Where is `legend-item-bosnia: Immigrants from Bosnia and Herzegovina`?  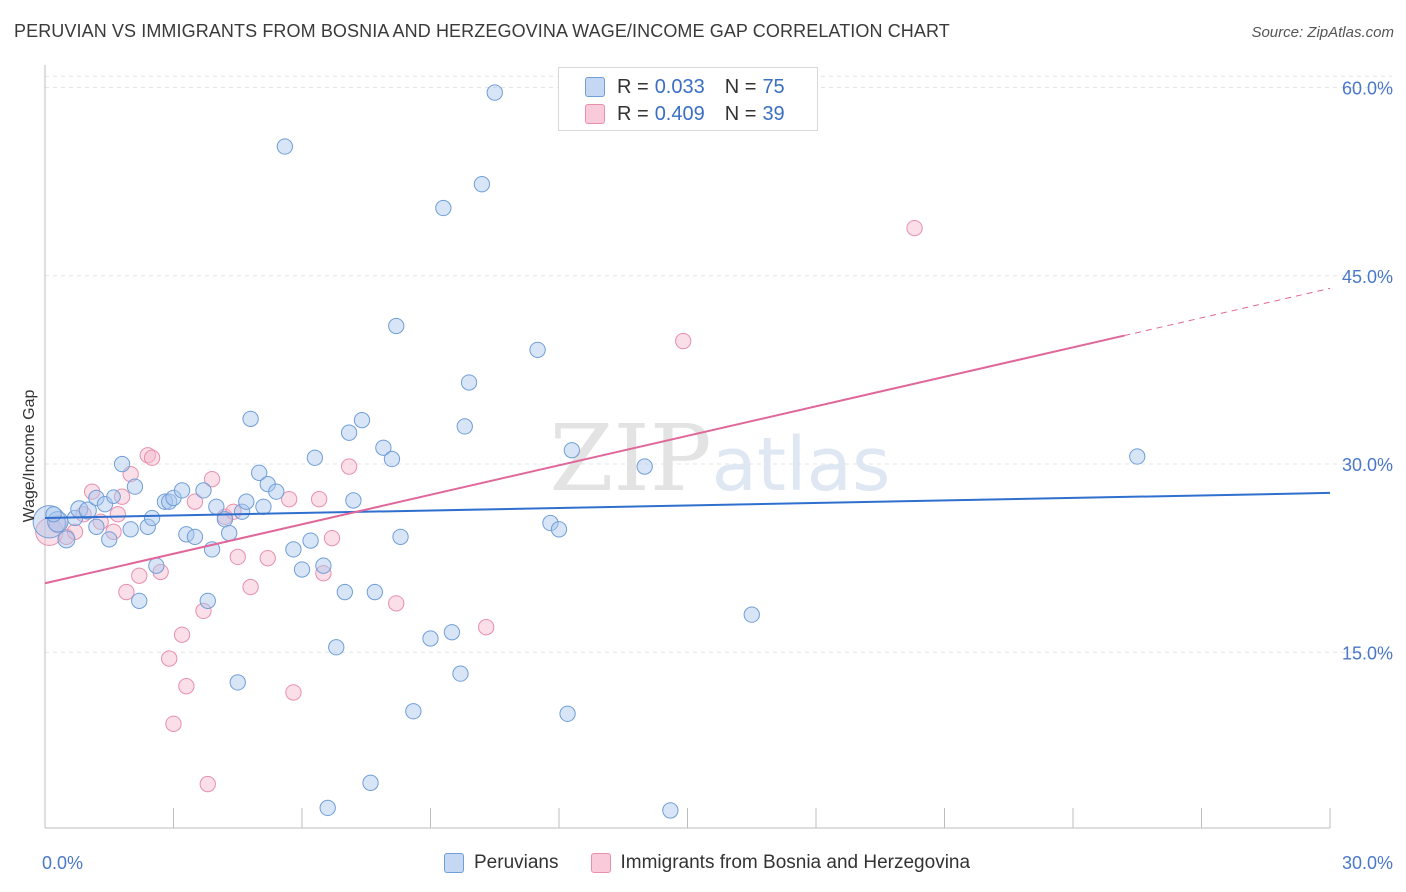
legend-item-bosnia: Immigrants from Bosnia and Herzegovina is located at coordinates (780, 863).